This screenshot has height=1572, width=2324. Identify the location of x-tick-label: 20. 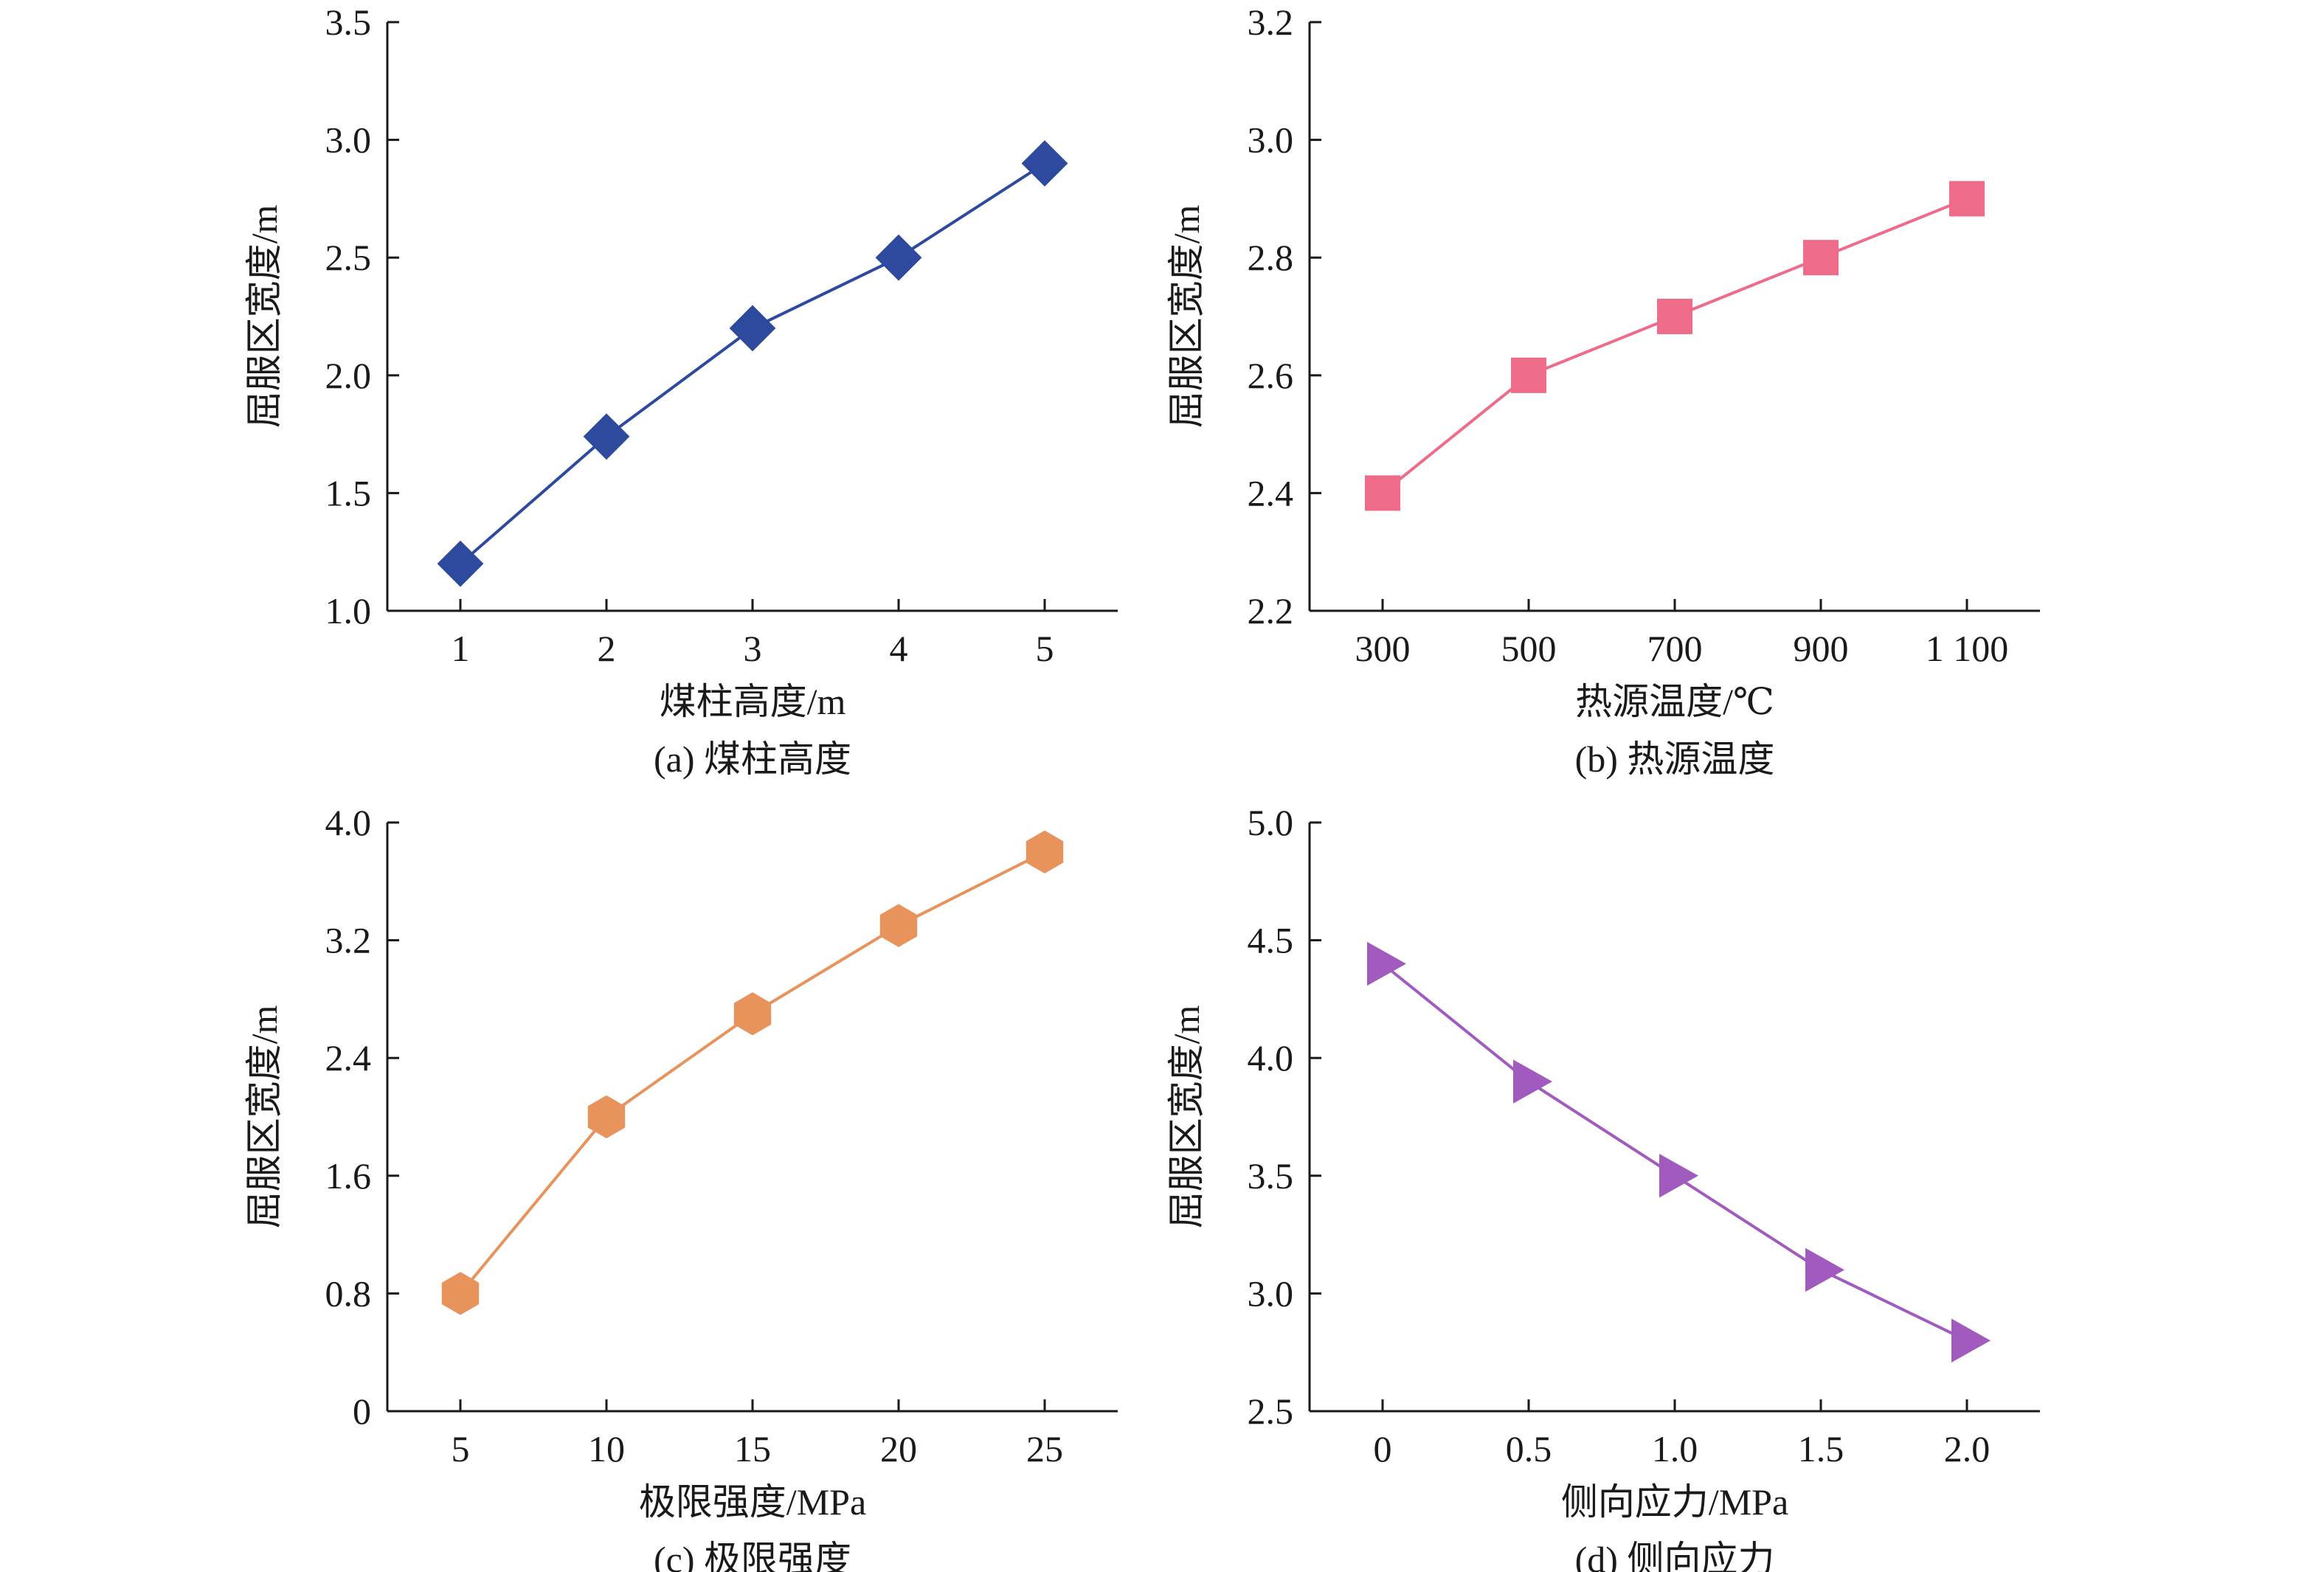
(898, 1448).